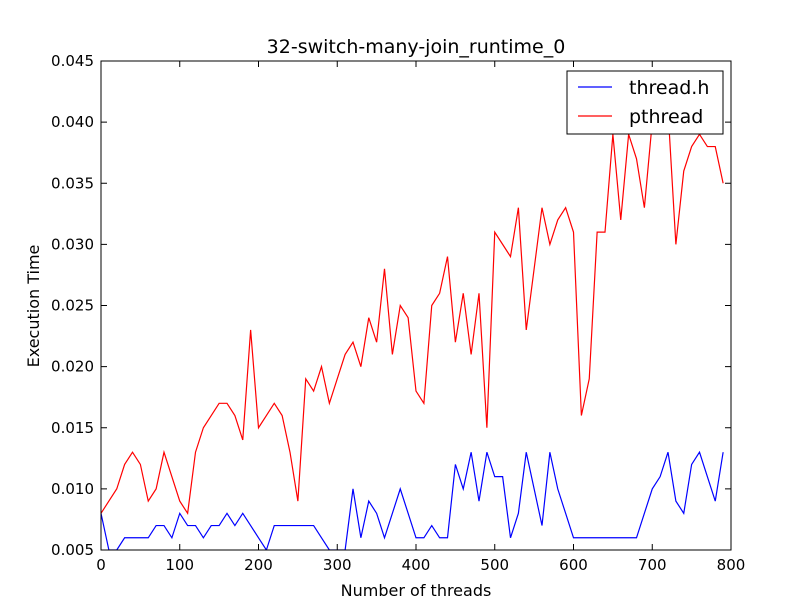 The height and width of the screenshot is (612, 812). I want to click on x-tick-label: 200, so click(258, 565).